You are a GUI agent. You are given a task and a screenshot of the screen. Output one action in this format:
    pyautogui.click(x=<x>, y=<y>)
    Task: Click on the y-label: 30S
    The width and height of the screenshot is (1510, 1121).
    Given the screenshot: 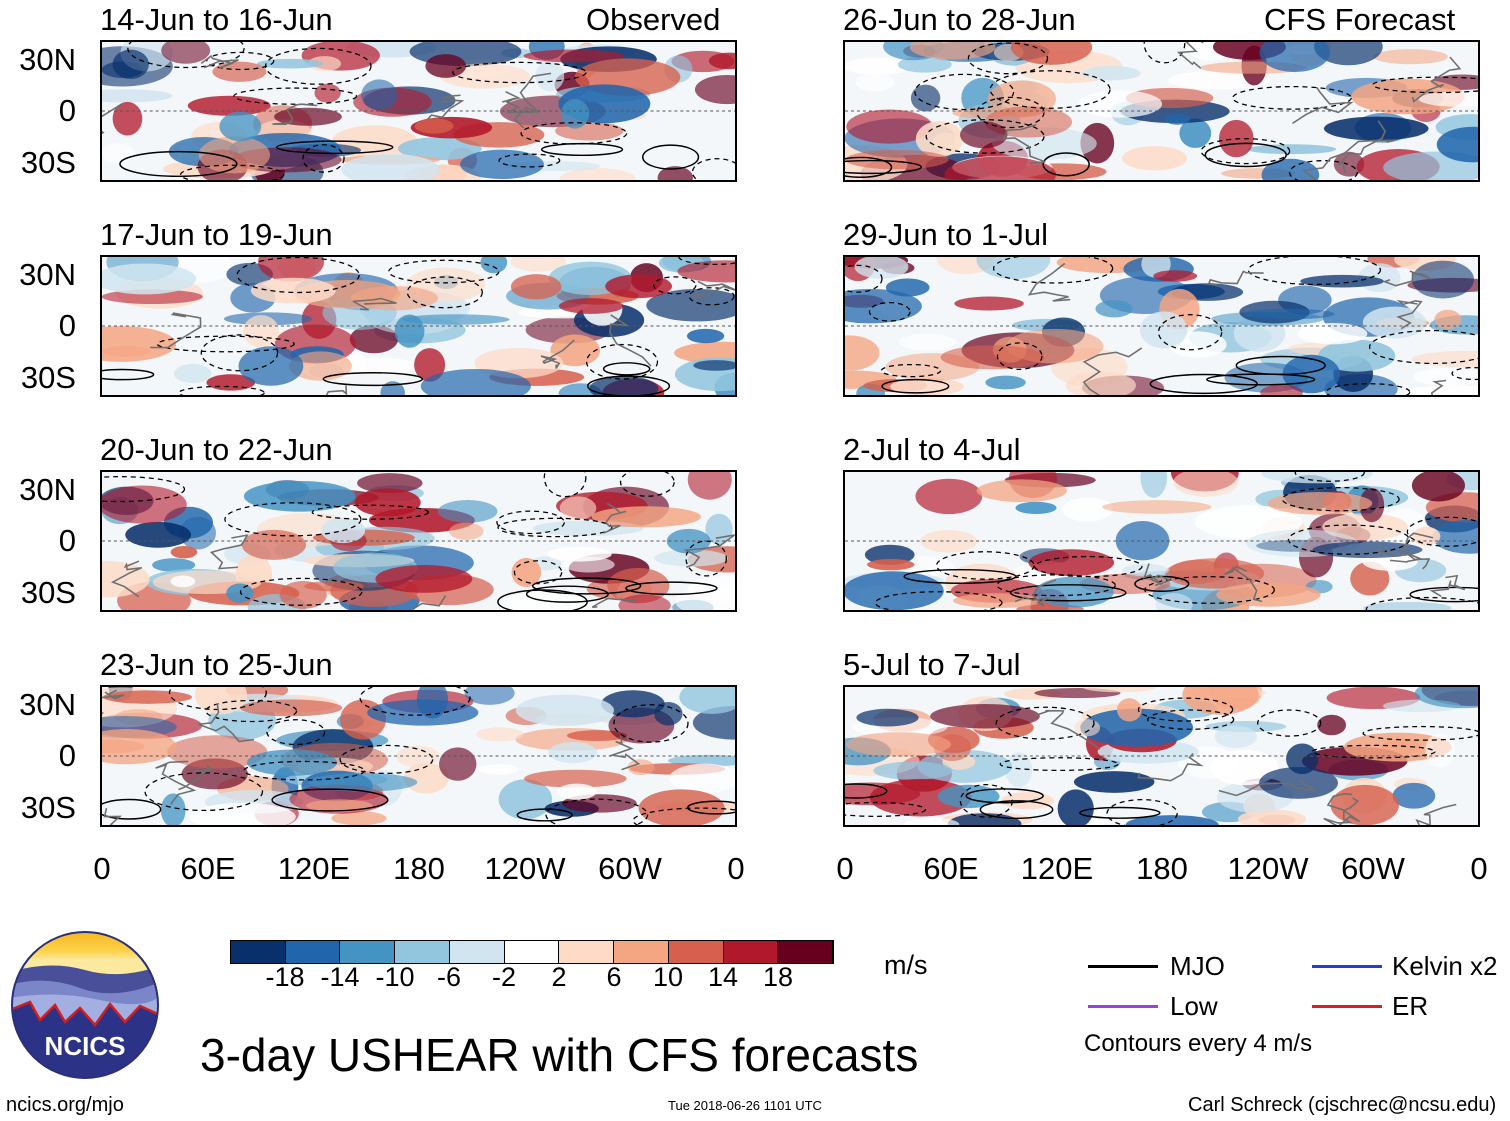 What is the action you would take?
    pyautogui.click(x=48, y=162)
    